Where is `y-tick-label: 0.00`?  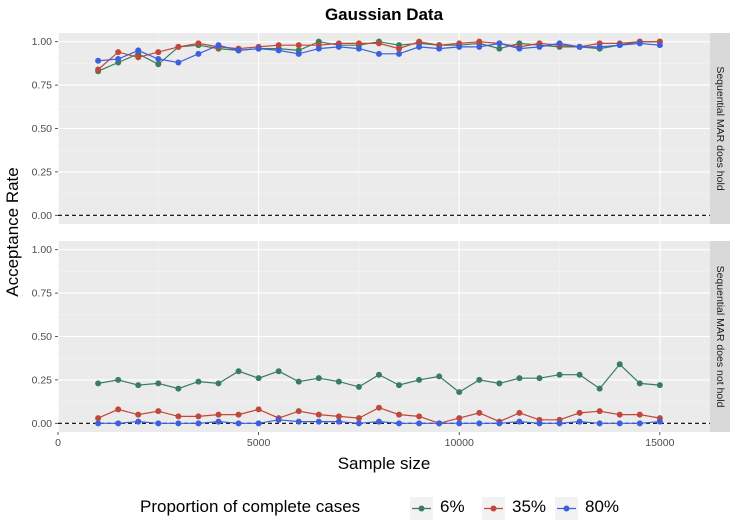 y-tick-label: 0.00 is located at coordinates (42, 424).